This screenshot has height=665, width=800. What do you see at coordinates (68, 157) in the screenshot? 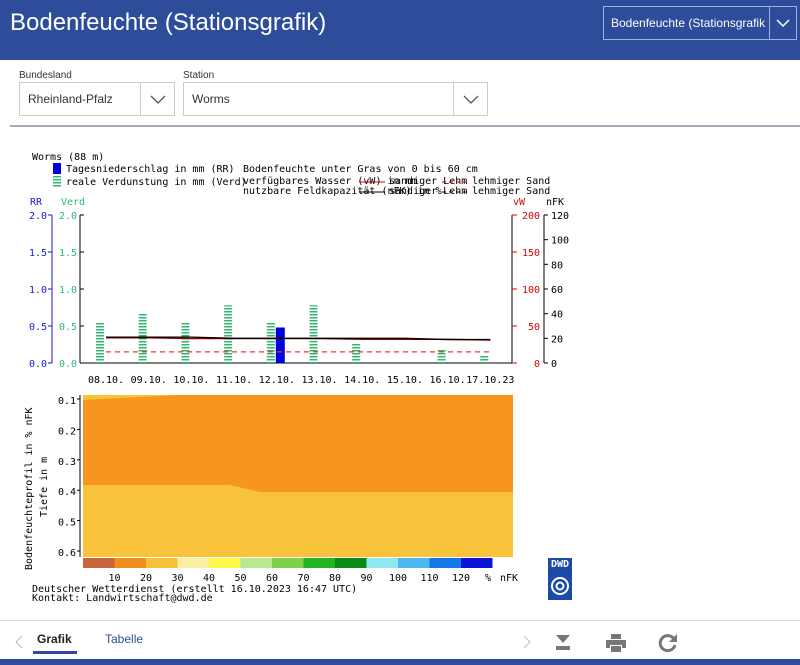
I see `station-title: Worms (88 m)` at bounding box center [68, 157].